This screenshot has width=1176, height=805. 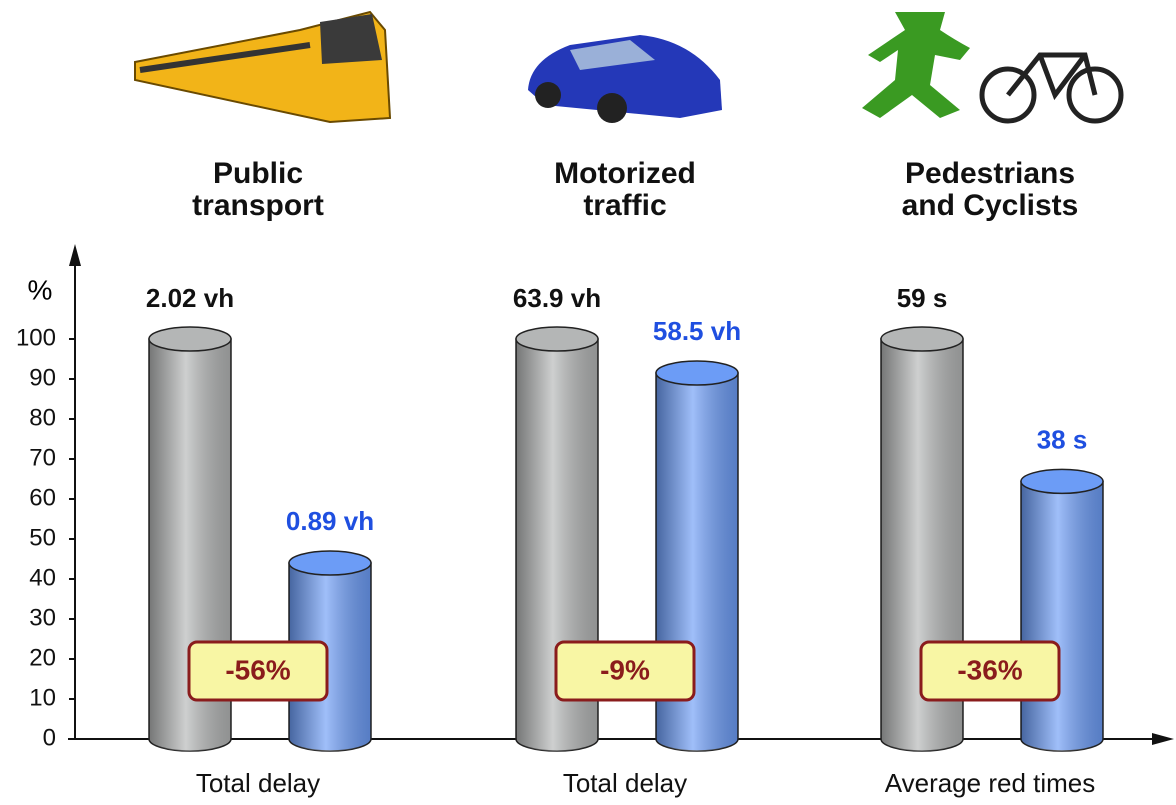 I want to click on y-tick-label: 20, so click(x=42, y=657).